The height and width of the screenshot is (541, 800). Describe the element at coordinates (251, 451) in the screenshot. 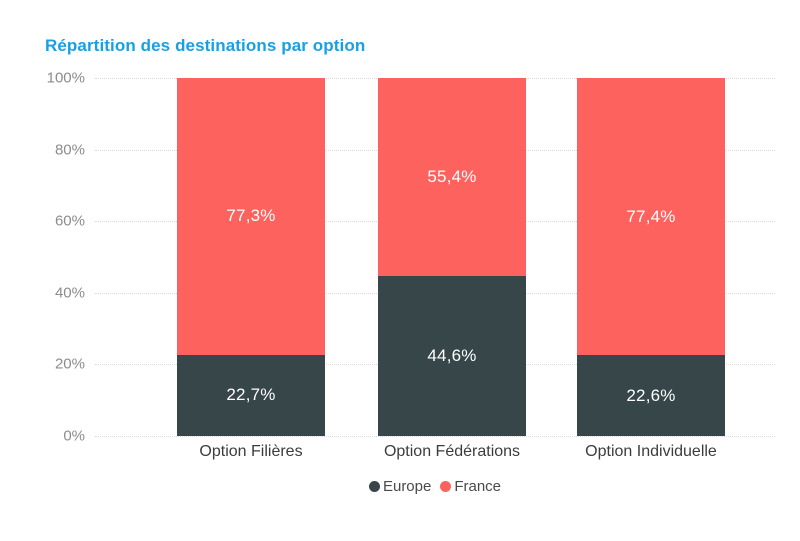

I see `category-label: Option Filières` at that location.